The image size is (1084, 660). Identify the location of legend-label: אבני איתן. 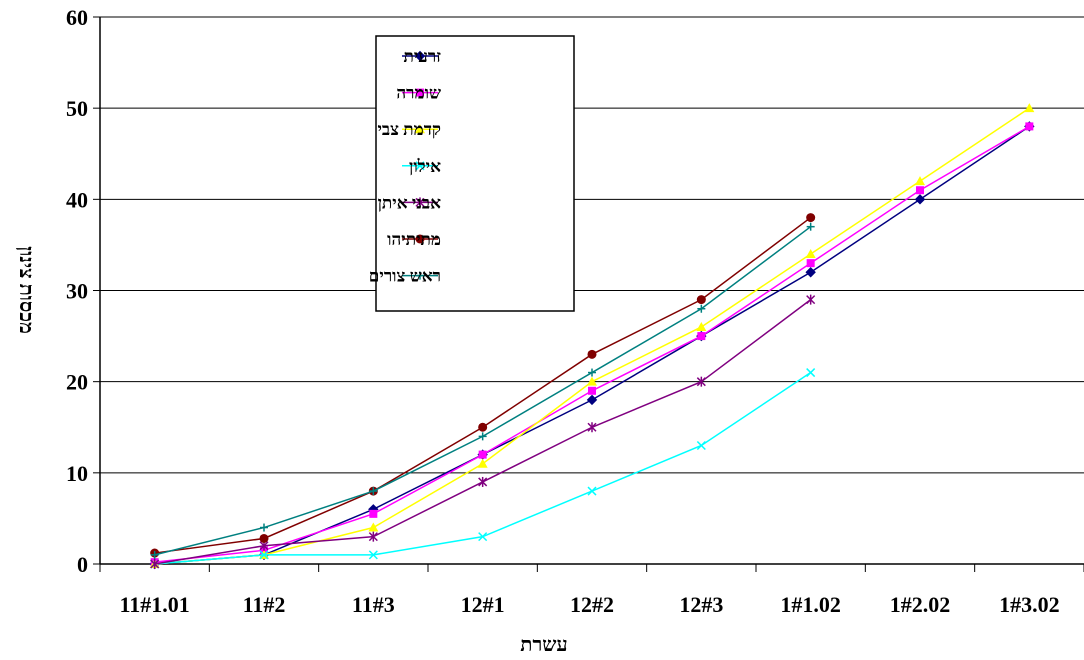
(410, 202).